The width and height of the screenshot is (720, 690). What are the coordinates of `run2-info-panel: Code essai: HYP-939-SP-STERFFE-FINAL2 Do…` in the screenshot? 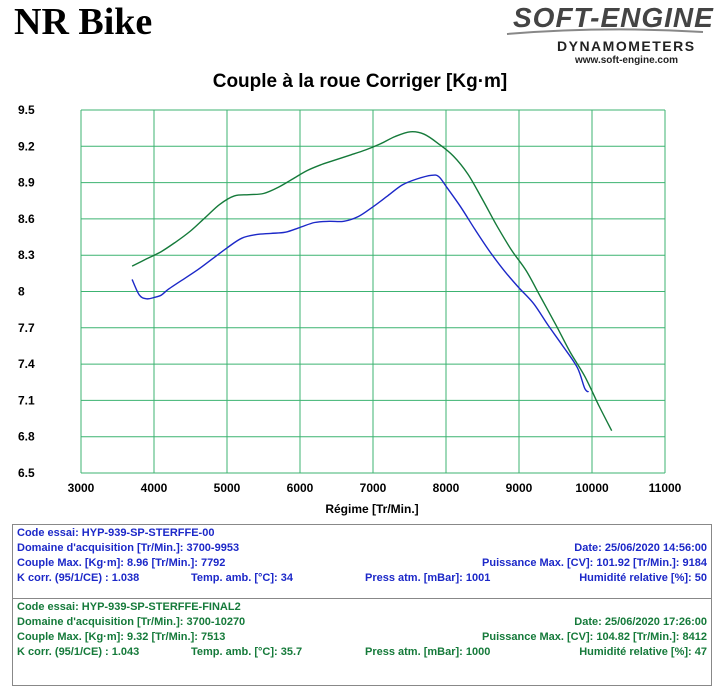 It's located at (362, 642).